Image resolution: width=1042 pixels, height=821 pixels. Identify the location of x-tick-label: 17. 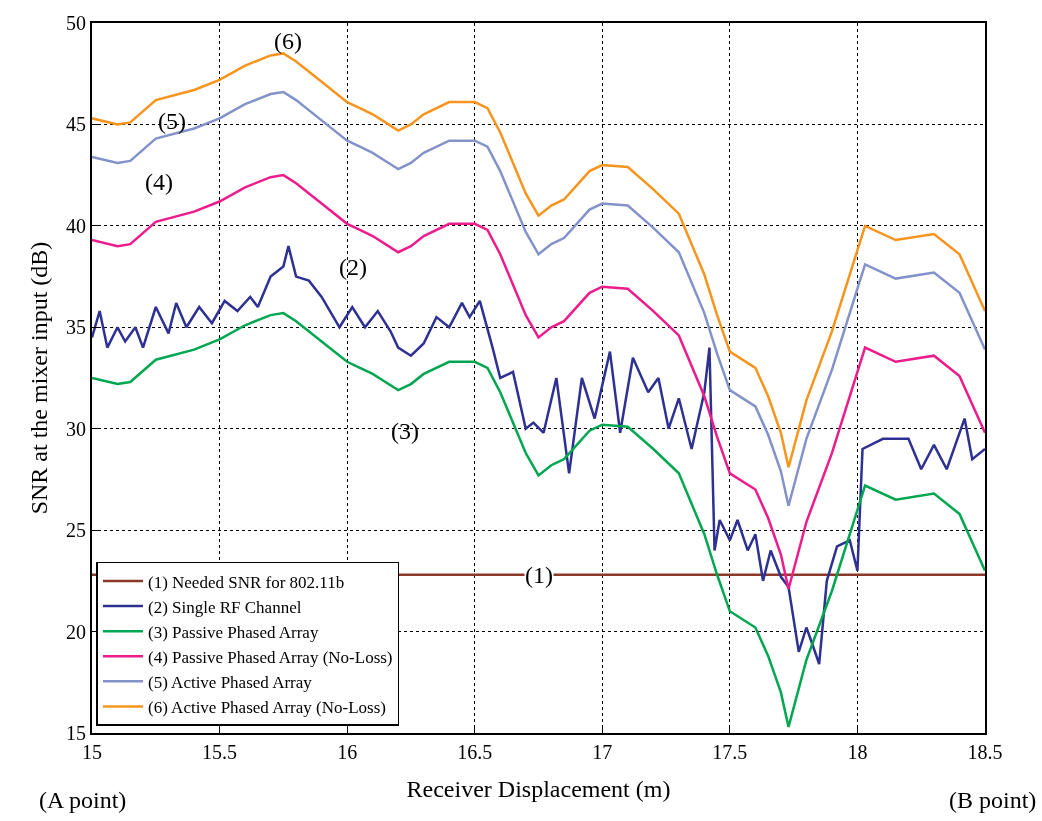
(602, 752).